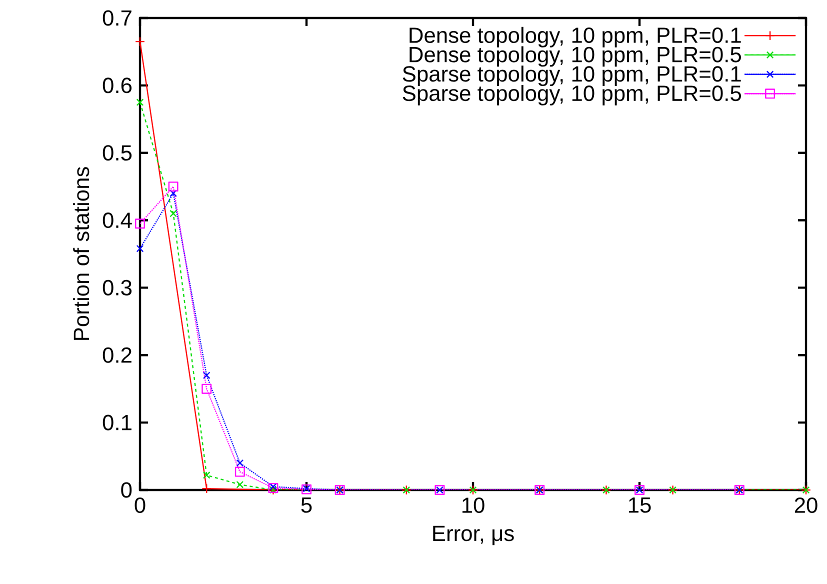 This screenshot has width=827, height=584. Describe the element at coordinates (306, 505) in the screenshot. I see `x-tick-label: 5` at that location.